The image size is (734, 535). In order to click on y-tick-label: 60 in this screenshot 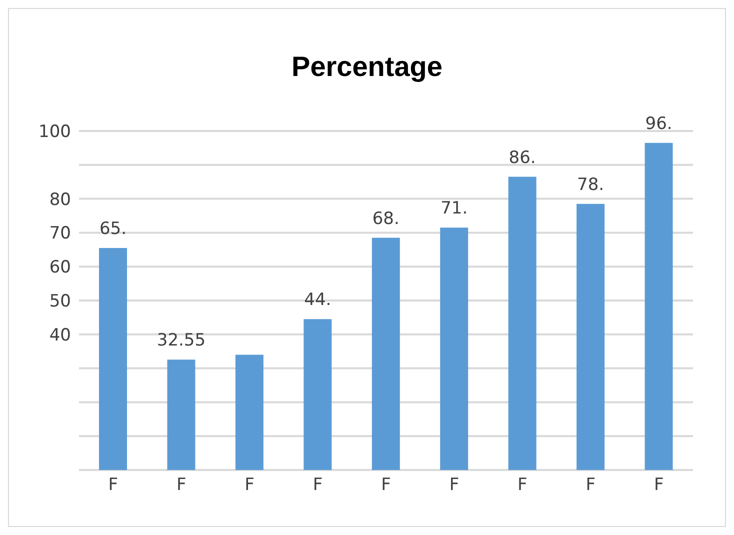, I will do `click(60, 268)`.